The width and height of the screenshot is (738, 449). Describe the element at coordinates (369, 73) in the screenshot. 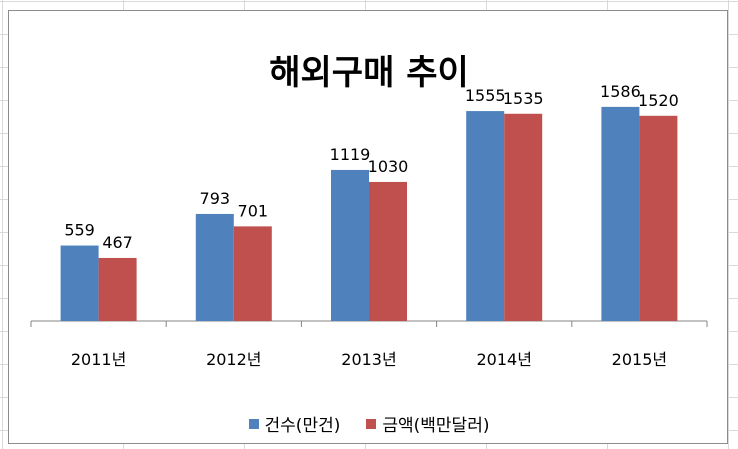

I see `chart-title: 해외구매 추이` at that location.